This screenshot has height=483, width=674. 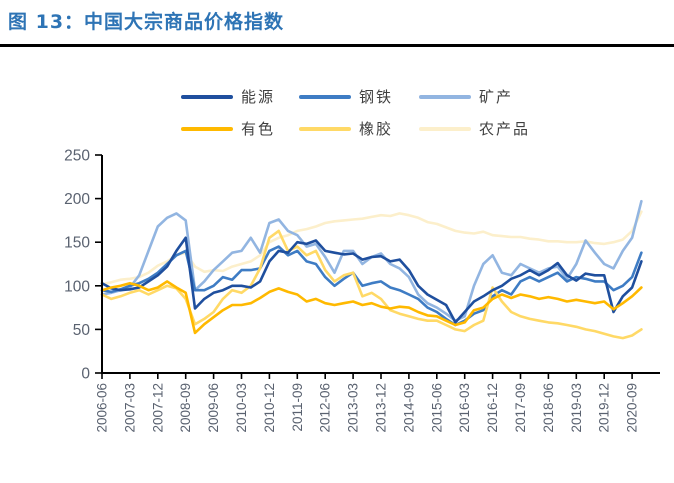 What do you see at coordinates (576, 408) in the screenshot?
I see `x-tick-label: 2019-03` at bounding box center [576, 408].